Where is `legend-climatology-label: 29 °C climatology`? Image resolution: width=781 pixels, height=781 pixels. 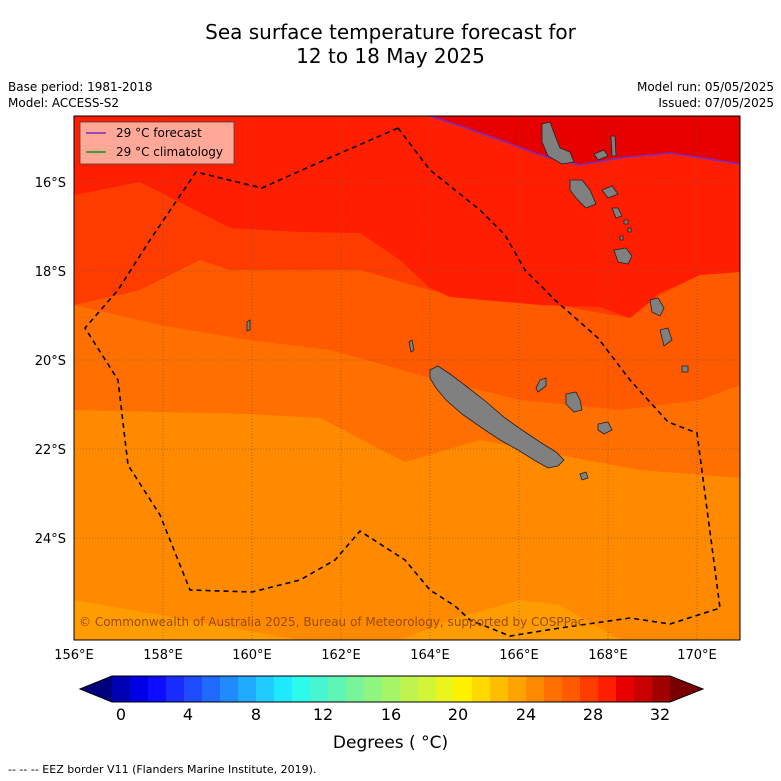
legend-climatology-label: 29 °C climatology is located at coordinates (169, 152).